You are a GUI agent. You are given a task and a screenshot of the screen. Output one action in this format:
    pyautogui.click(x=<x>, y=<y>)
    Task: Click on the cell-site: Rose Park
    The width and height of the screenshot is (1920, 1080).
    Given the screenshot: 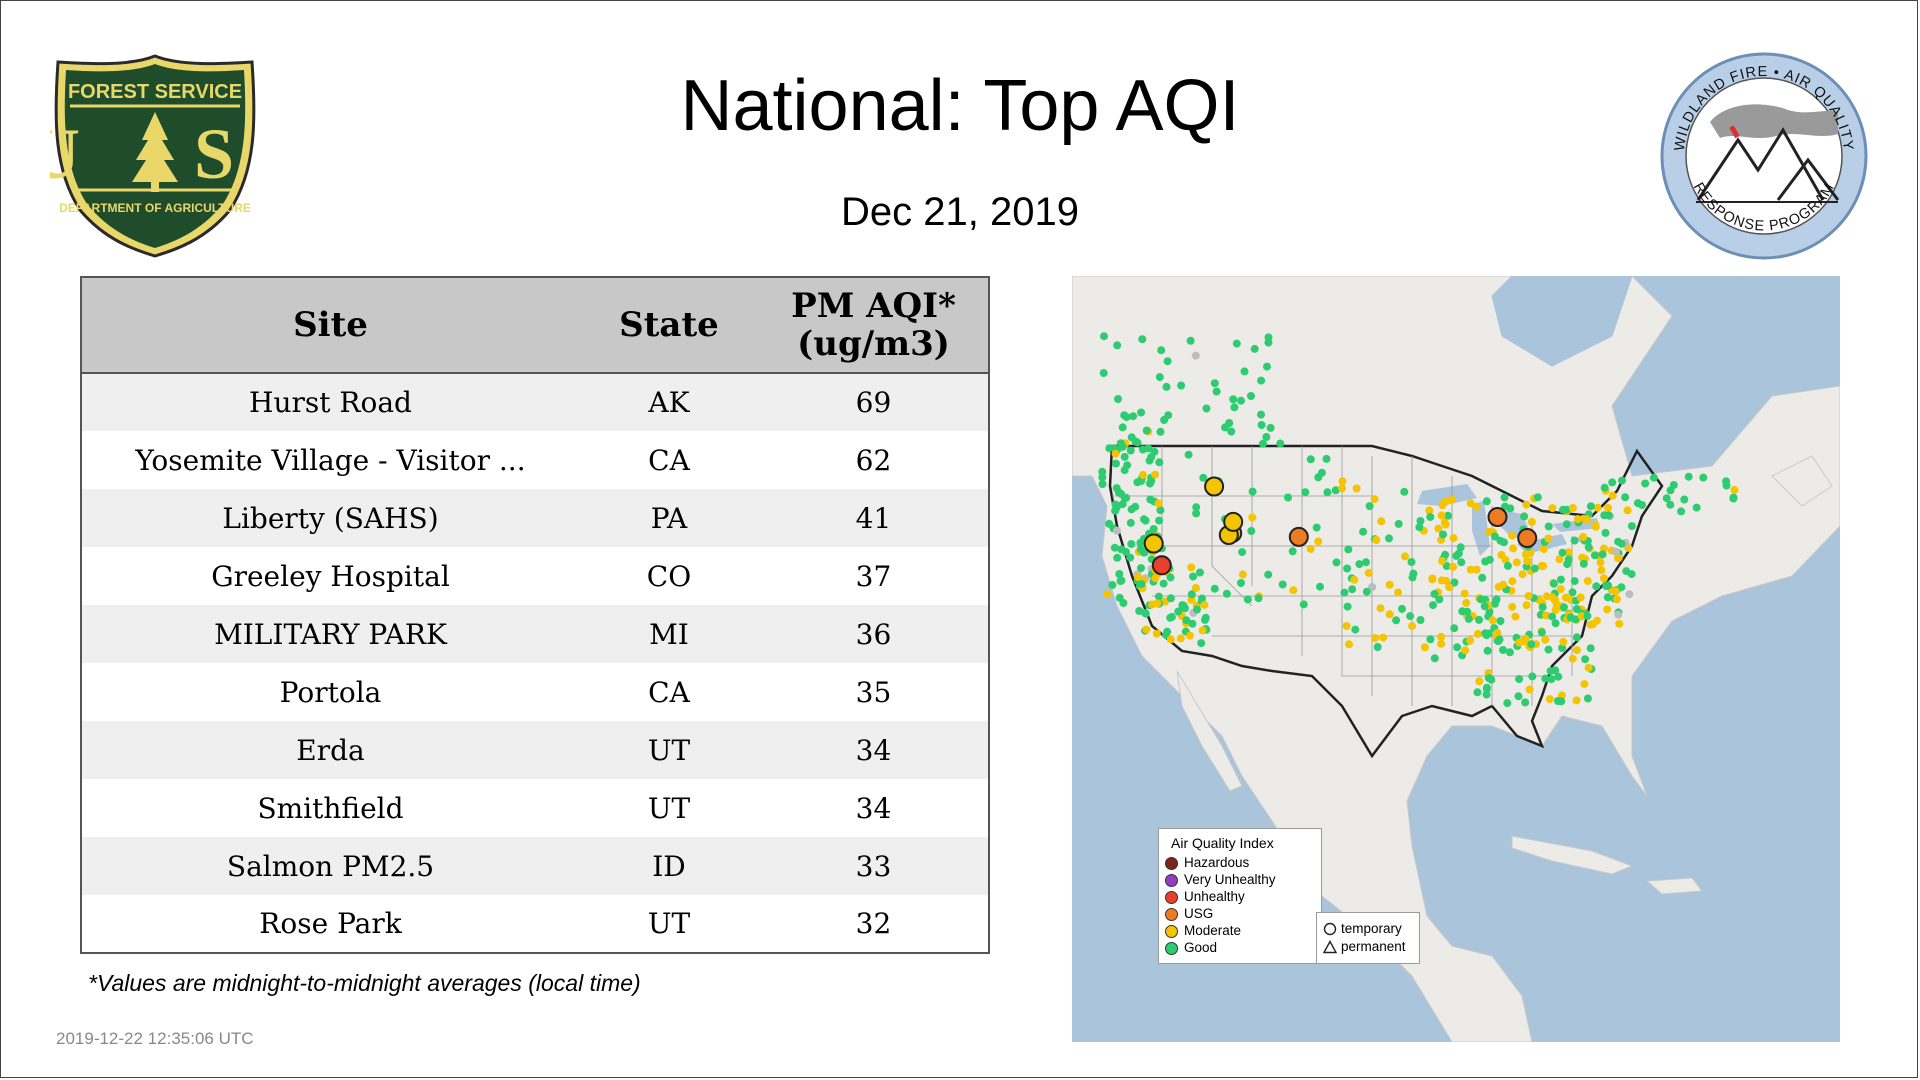 What is the action you would take?
    pyautogui.click(x=330, y=923)
    